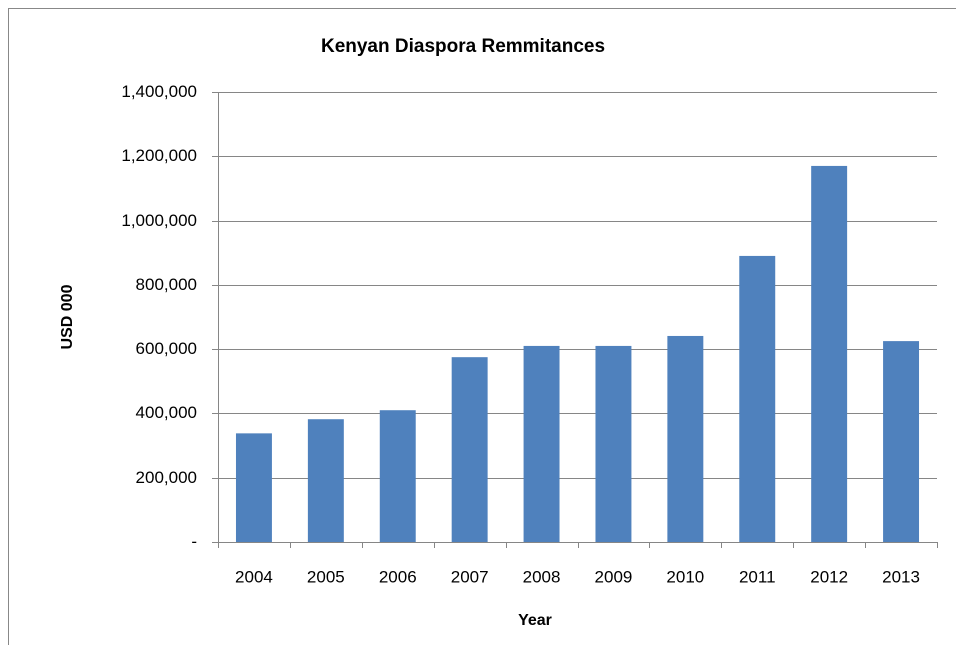 Image resolution: width=956 pixels, height=650 pixels. What do you see at coordinates (166, 477) in the screenshot?
I see `y-tick-label: 200,000` at bounding box center [166, 477].